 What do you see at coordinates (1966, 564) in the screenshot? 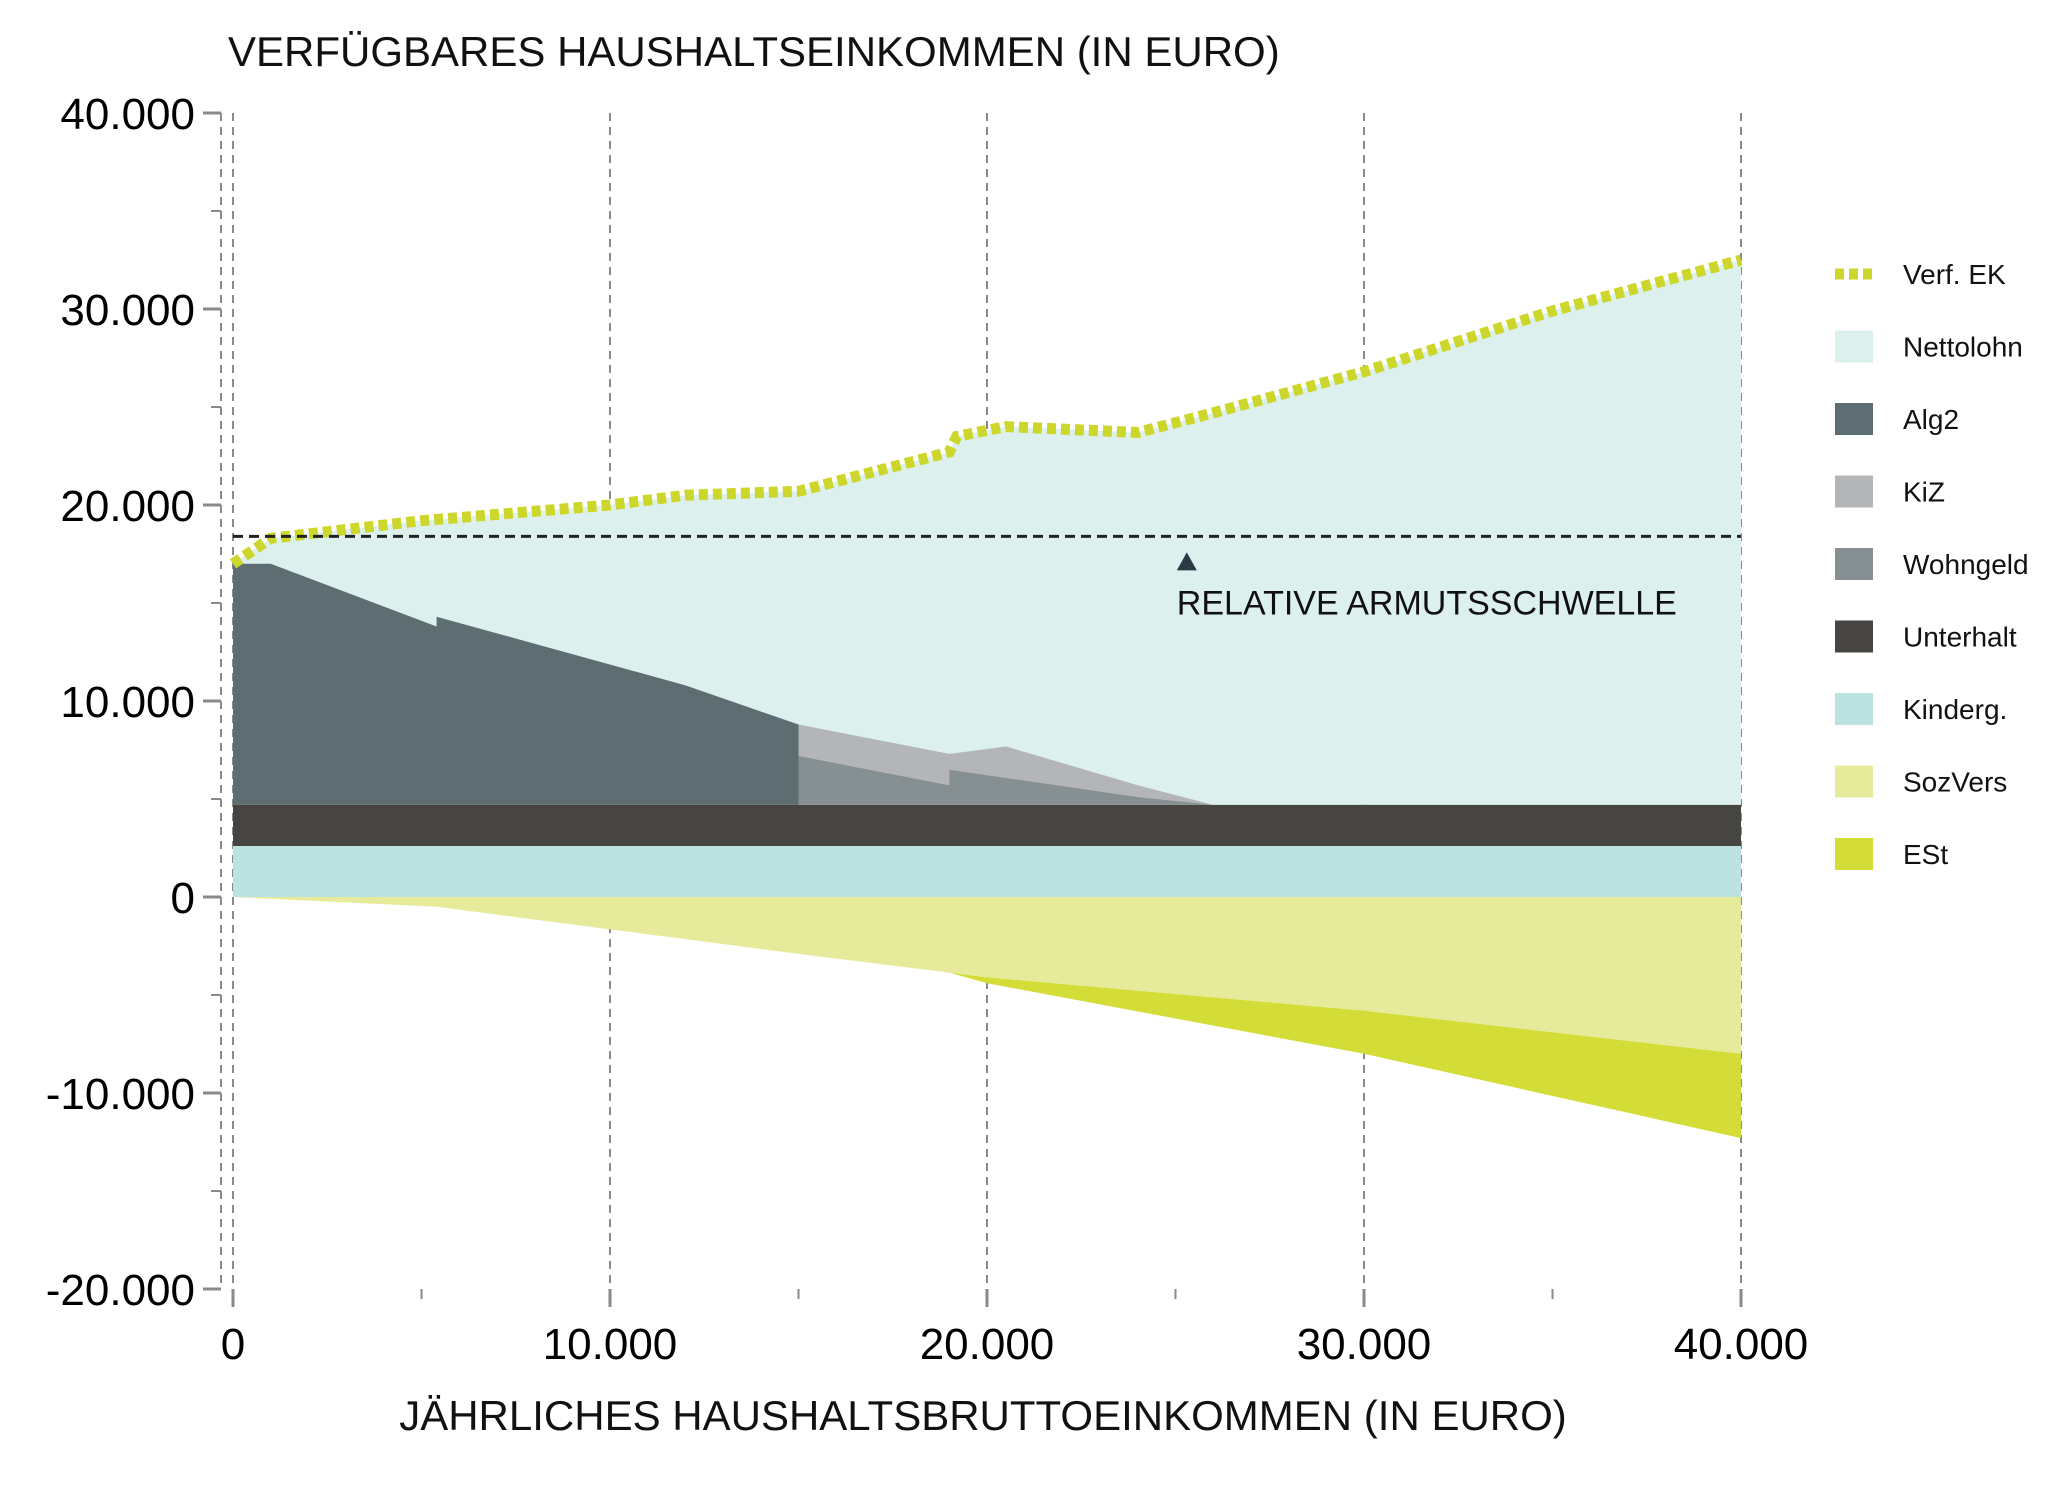
I see `legend-label: Wohngeld` at bounding box center [1966, 564].